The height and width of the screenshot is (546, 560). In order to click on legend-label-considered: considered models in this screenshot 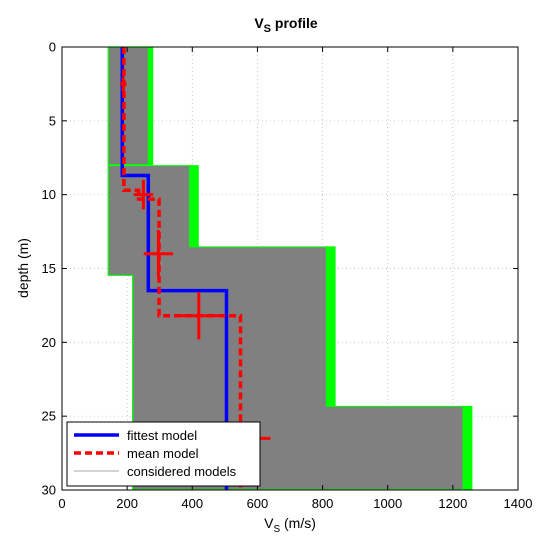, I will do `click(182, 471)`.